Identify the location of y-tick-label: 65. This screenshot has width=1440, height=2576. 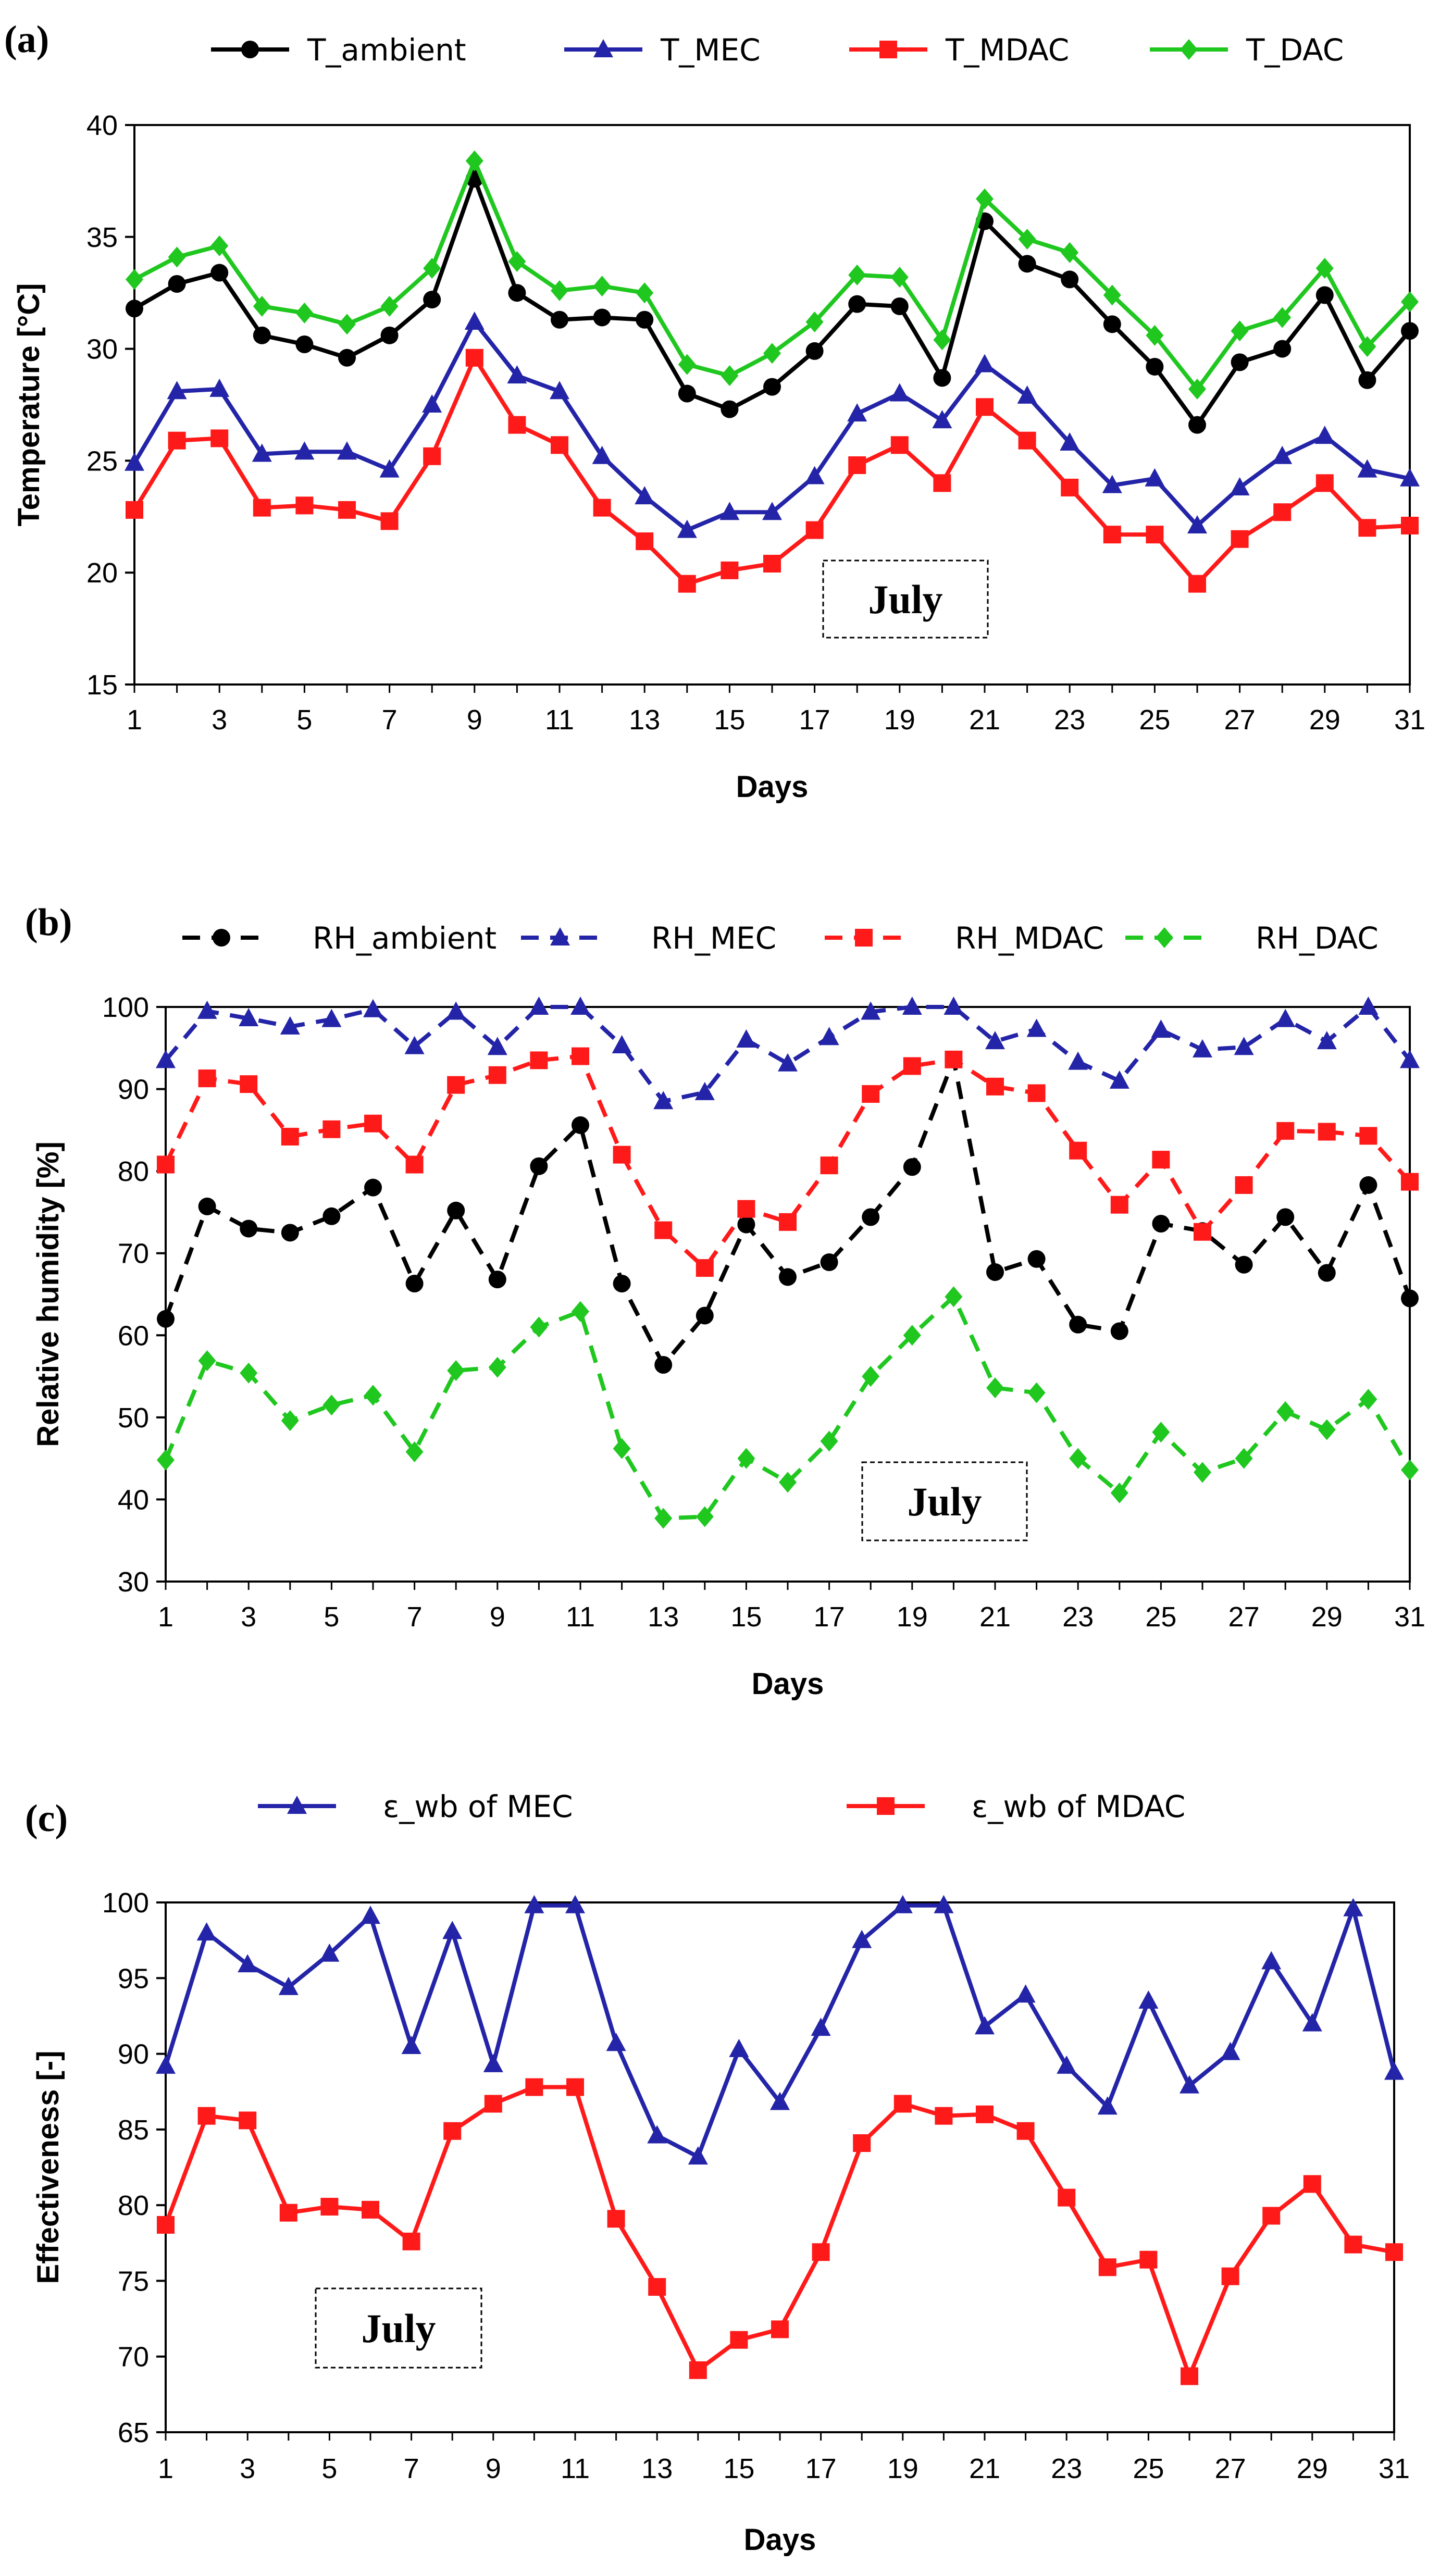
(133, 2432).